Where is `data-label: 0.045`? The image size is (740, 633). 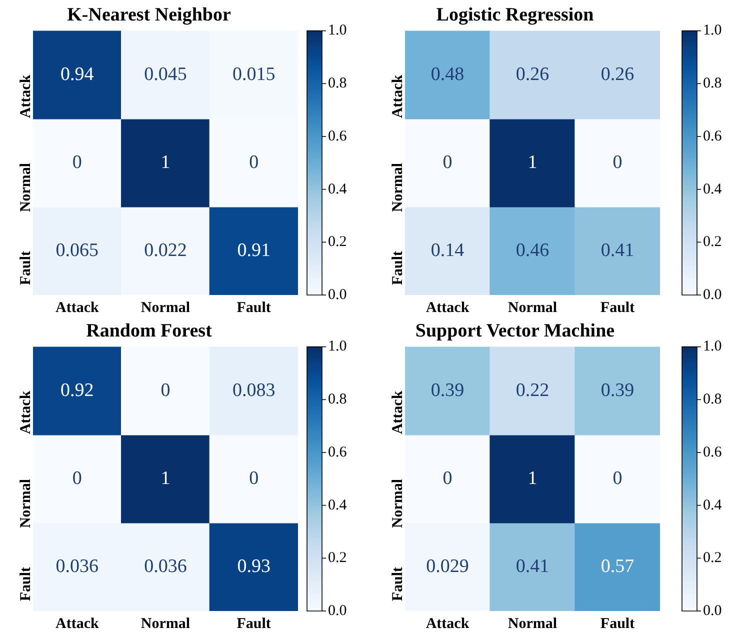
data-label: 0.045 is located at coordinates (165, 74).